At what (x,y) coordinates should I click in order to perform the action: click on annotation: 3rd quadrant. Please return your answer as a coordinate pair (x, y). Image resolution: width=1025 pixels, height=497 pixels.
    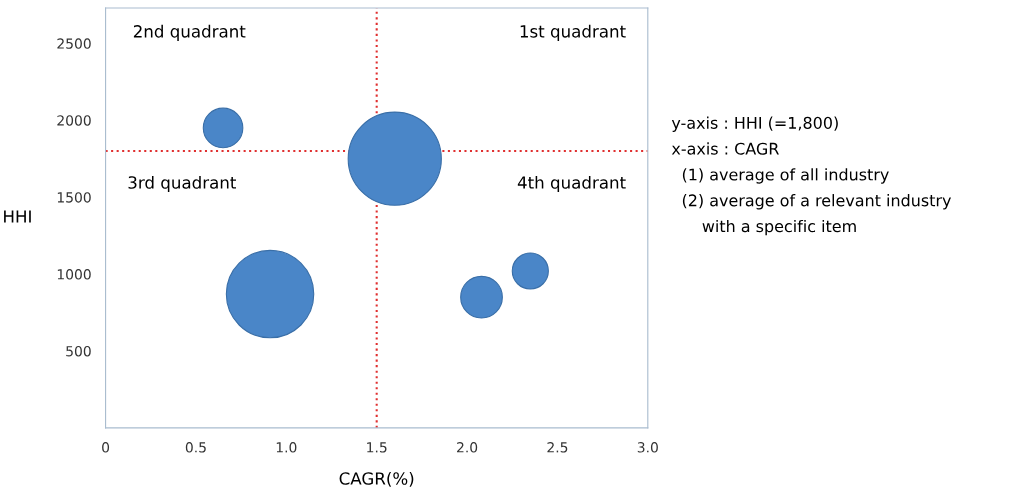
    Looking at the image, I should click on (182, 184).